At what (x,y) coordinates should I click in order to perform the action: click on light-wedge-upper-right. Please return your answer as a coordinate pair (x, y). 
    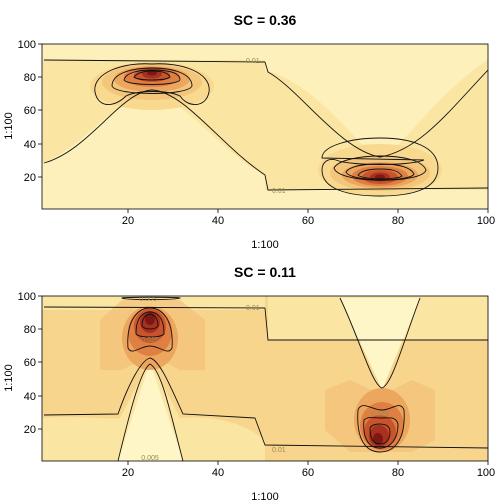
    Looking at the image, I should click on (380, 344).